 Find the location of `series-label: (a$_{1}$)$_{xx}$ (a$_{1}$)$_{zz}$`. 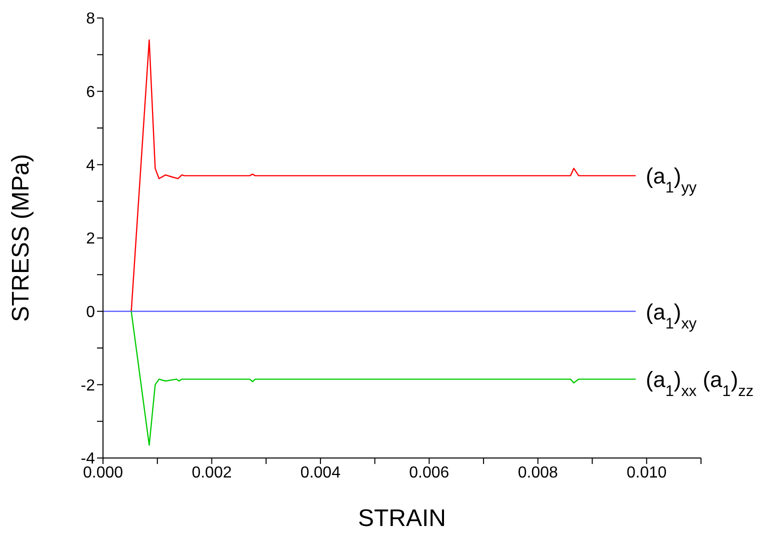

series-label: (a$_{1}$)$_{xx}$ (a$_{1}$)$_{zz}$ is located at coordinates (700, 383).